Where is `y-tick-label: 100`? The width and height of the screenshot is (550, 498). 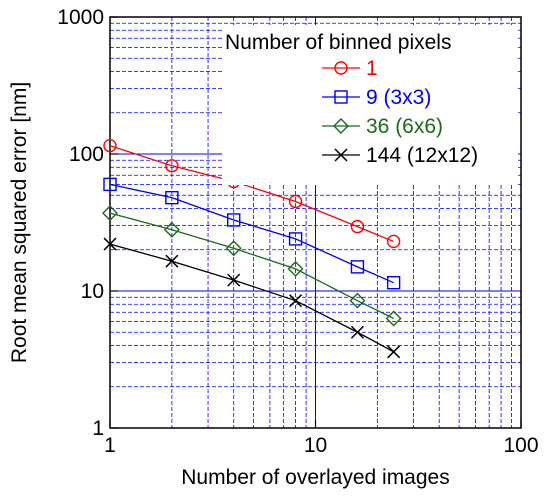 y-tick-label: 100 is located at coordinates (86, 154).